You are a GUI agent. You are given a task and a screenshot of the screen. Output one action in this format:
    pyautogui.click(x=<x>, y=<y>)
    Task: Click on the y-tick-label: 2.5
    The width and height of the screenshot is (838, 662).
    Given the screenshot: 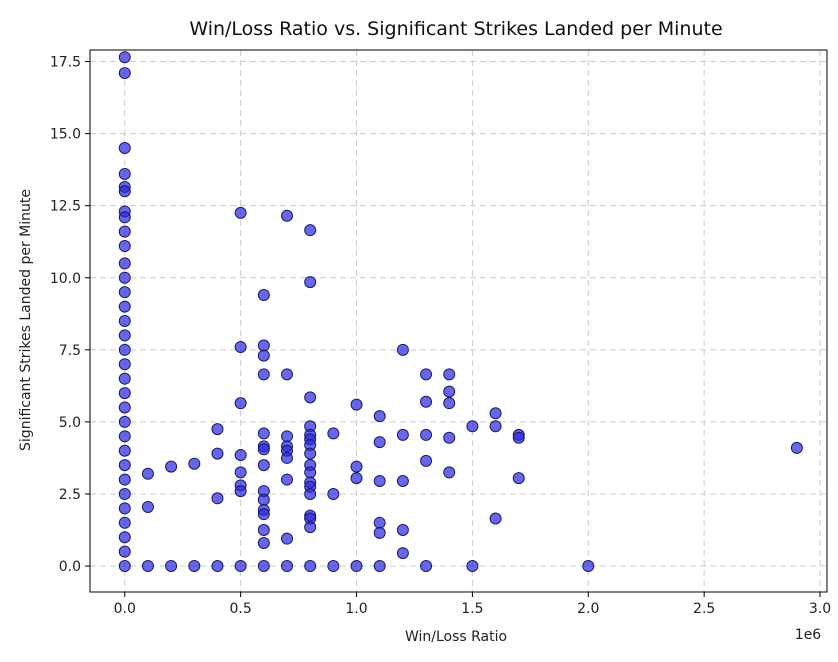 What is the action you would take?
    pyautogui.click(x=70, y=495)
    